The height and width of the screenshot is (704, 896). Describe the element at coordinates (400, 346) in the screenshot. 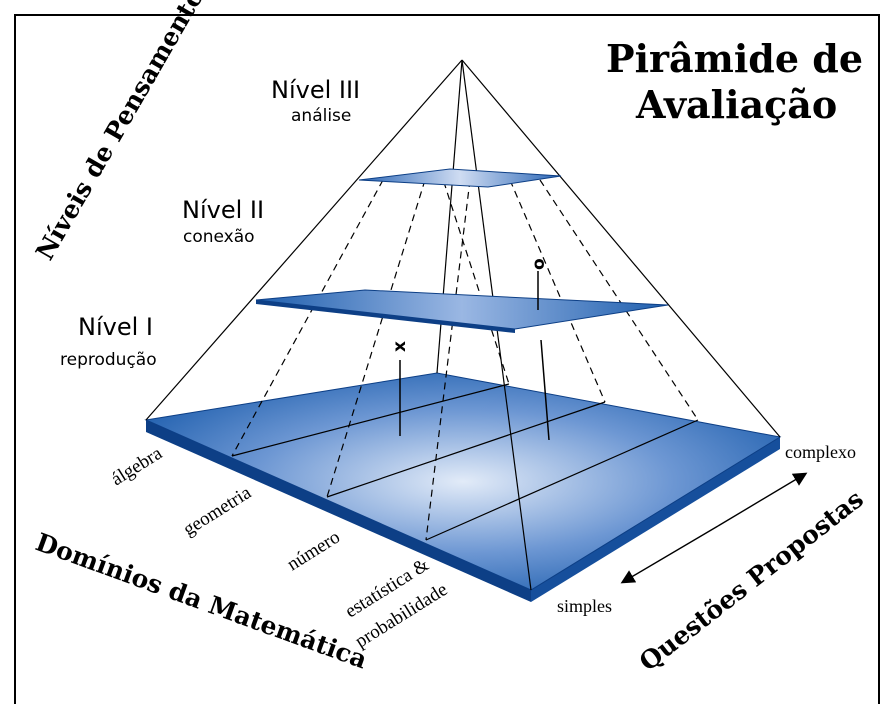

I see `marker-x: x` at that location.